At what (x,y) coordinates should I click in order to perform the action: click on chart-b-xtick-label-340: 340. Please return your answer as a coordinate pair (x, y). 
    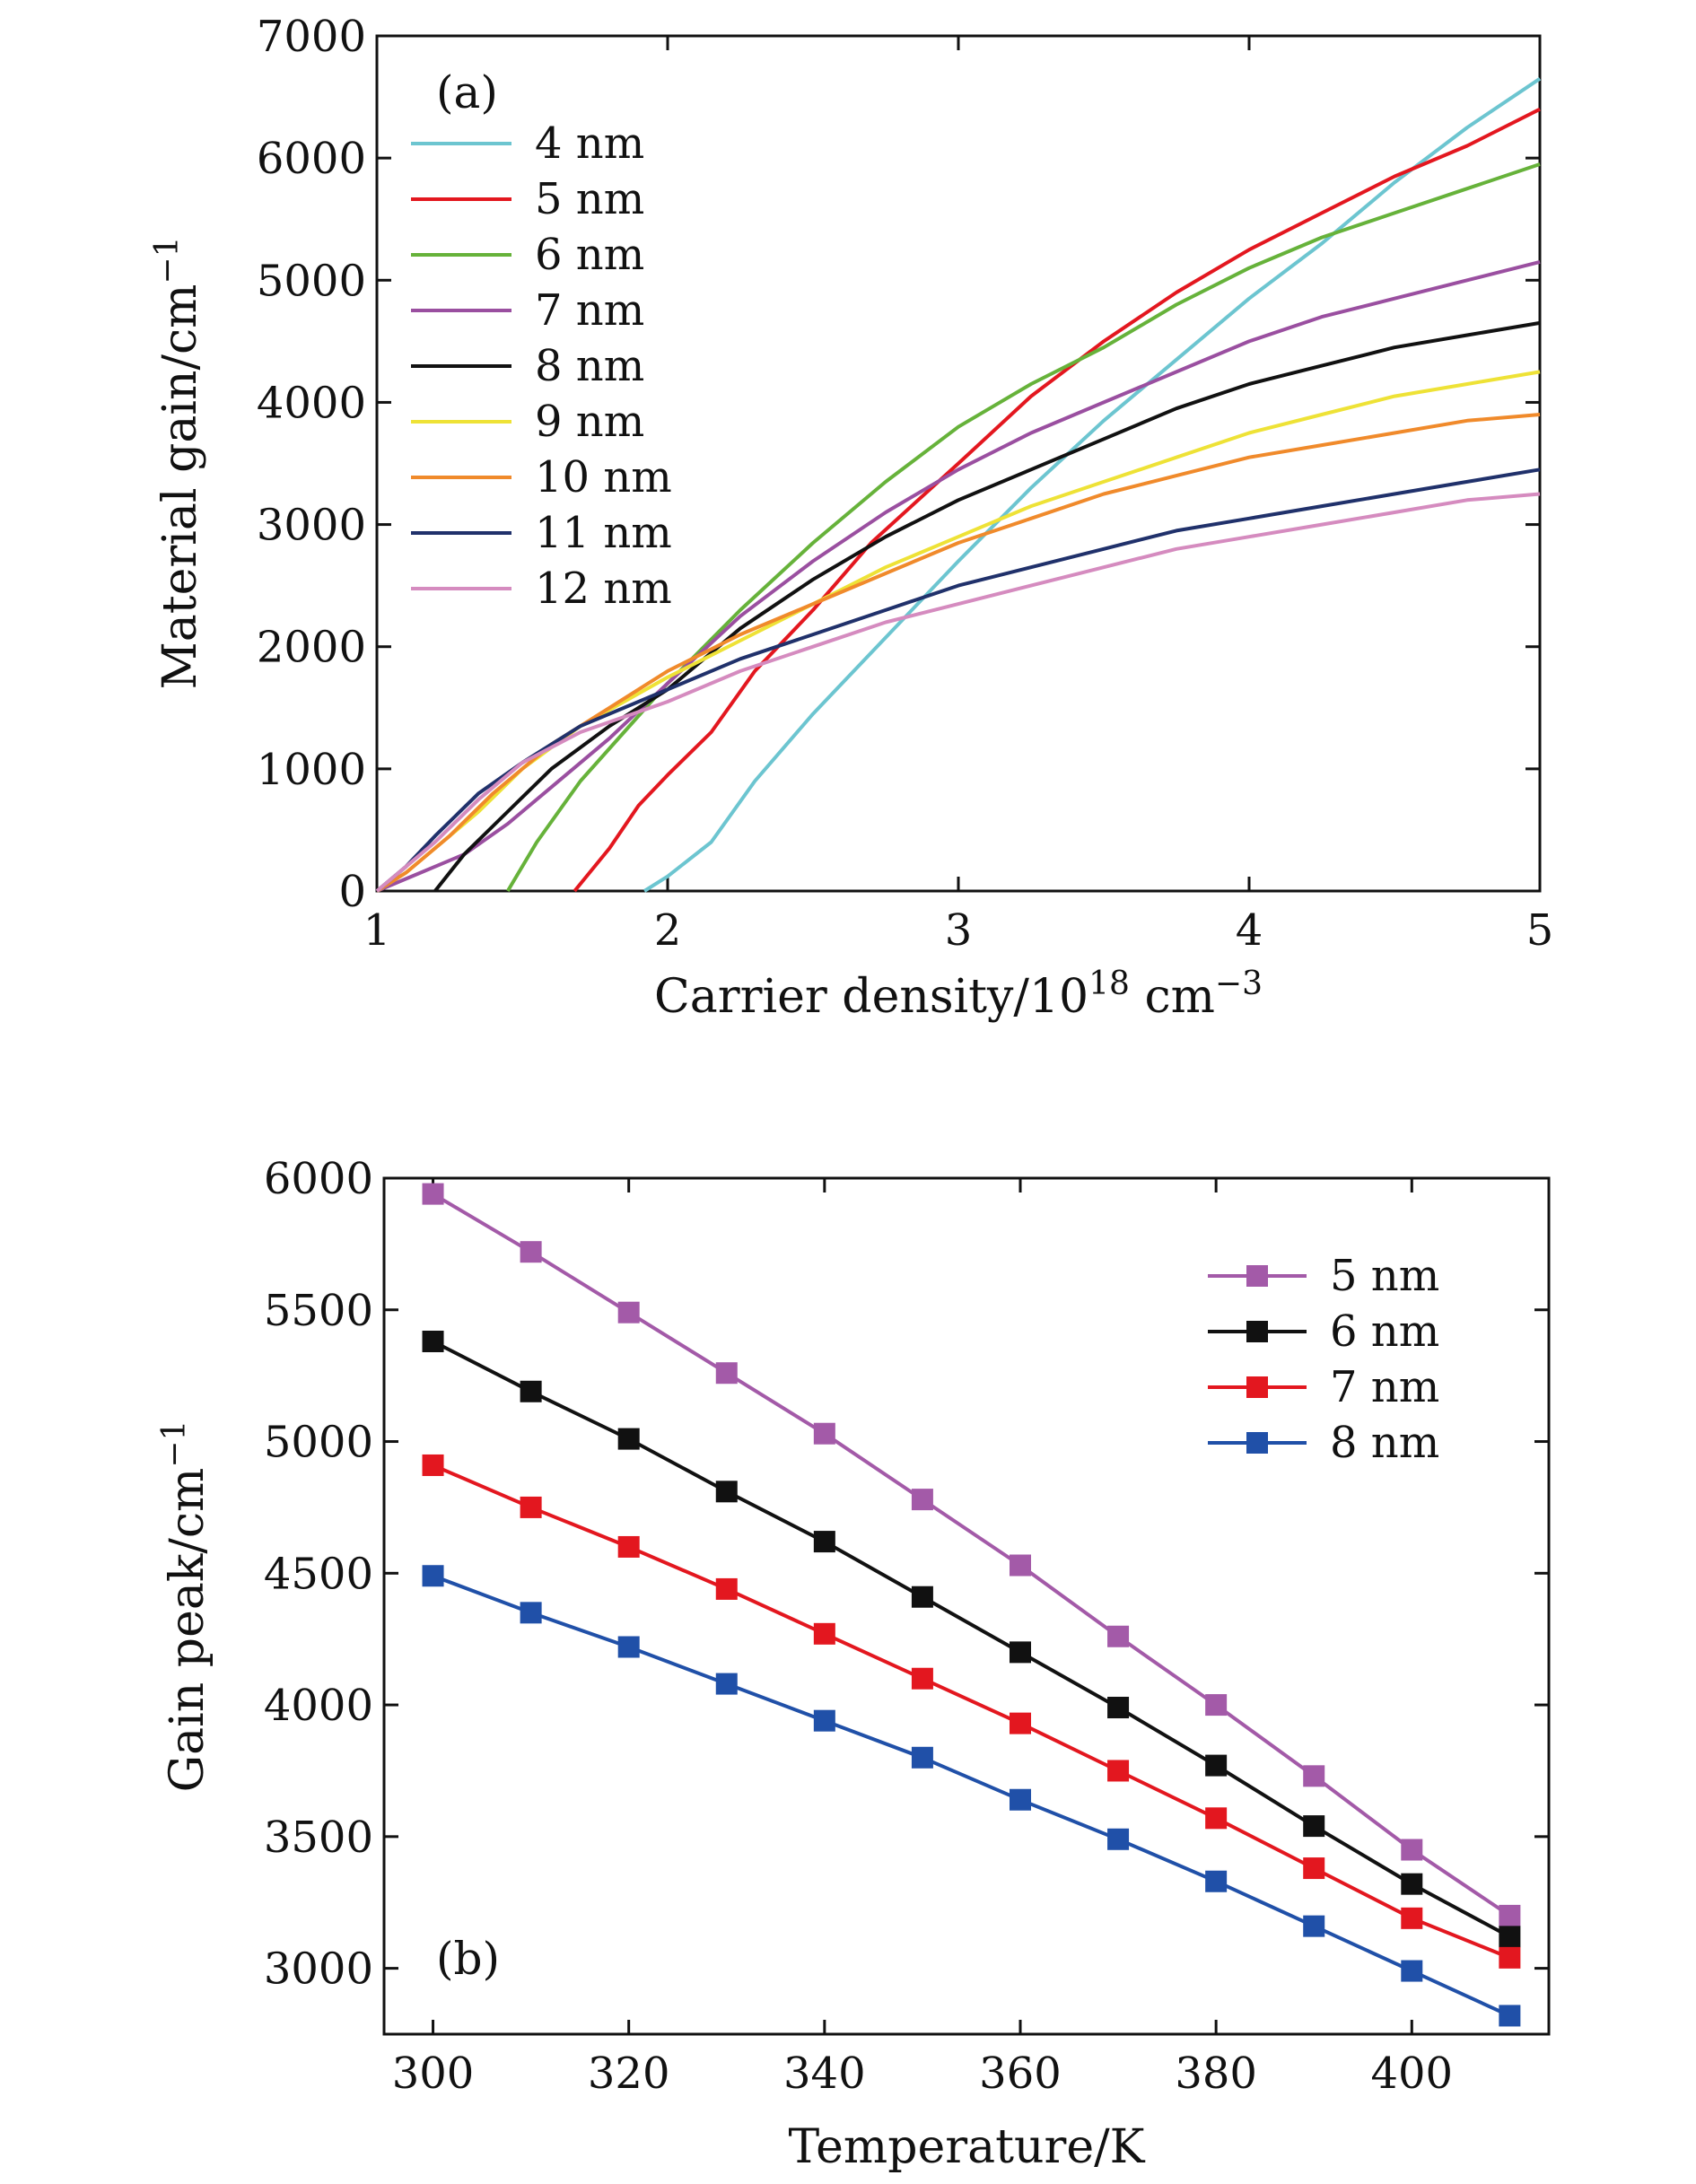
    Looking at the image, I should click on (824, 2074).